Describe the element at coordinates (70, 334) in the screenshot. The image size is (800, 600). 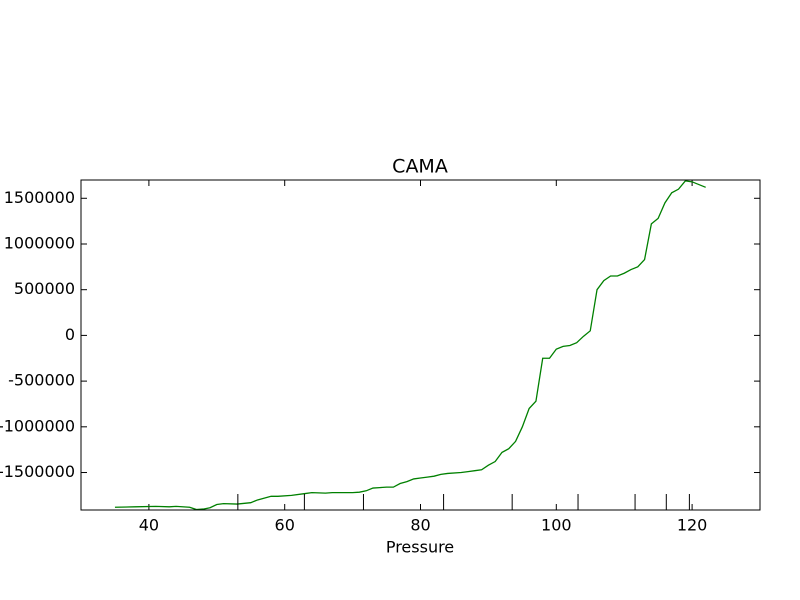
I see `y-tick-label: 0` at that location.